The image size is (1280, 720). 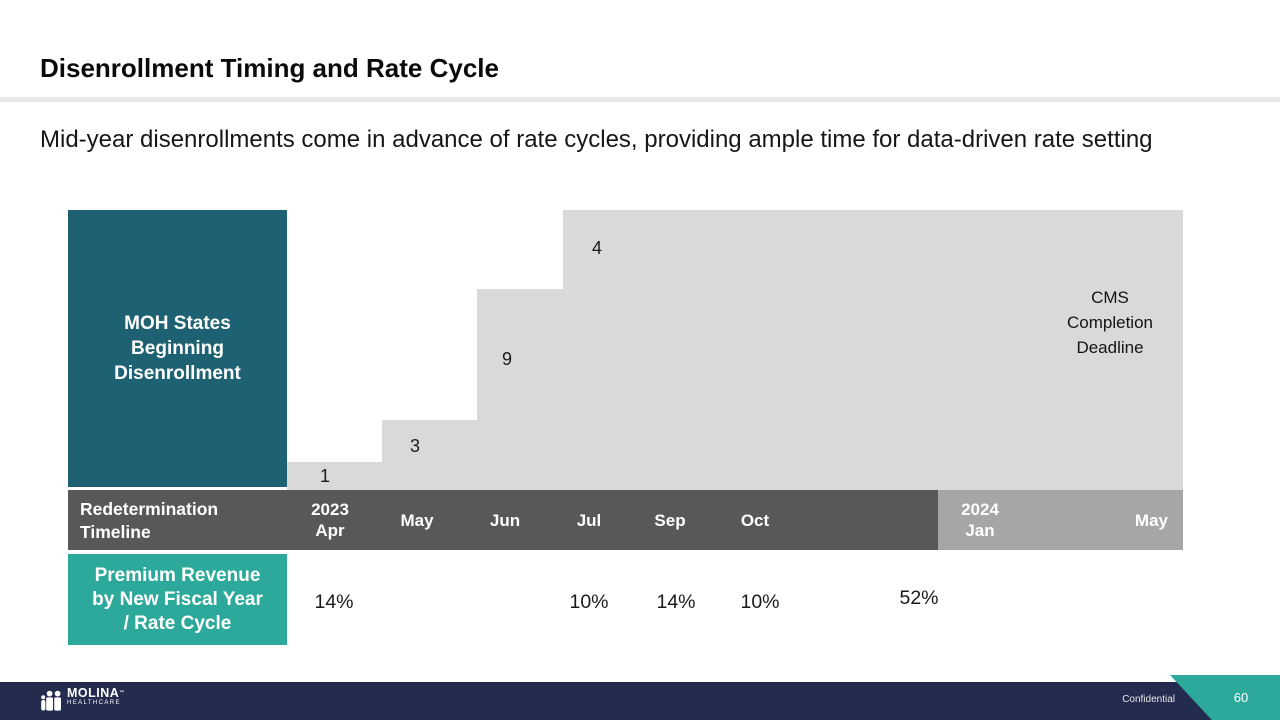 What do you see at coordinates (149, 521) in the screenshot?
I see `redetermination-timeline-label: Redetermination Timeline` at bounding box center [149, 521].